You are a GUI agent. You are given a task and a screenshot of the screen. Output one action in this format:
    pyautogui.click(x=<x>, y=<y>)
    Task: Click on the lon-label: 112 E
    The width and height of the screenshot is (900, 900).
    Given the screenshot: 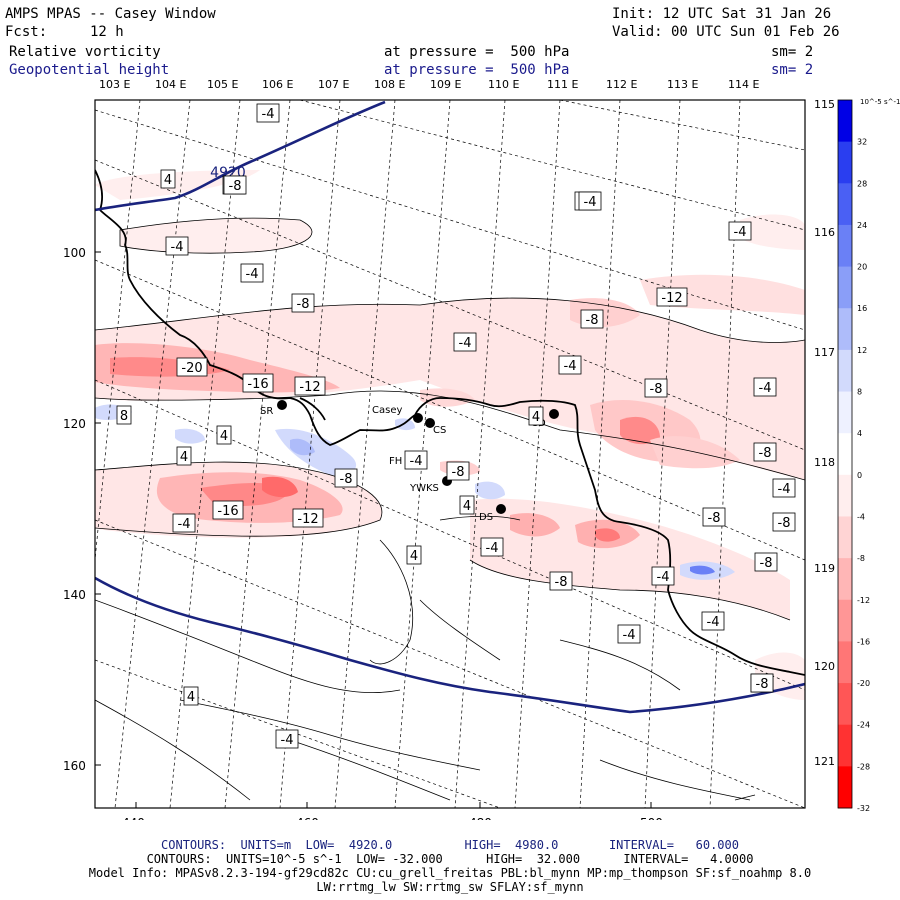 What is the action you would take?
    pyautogui.click(x=622, y=84)
    